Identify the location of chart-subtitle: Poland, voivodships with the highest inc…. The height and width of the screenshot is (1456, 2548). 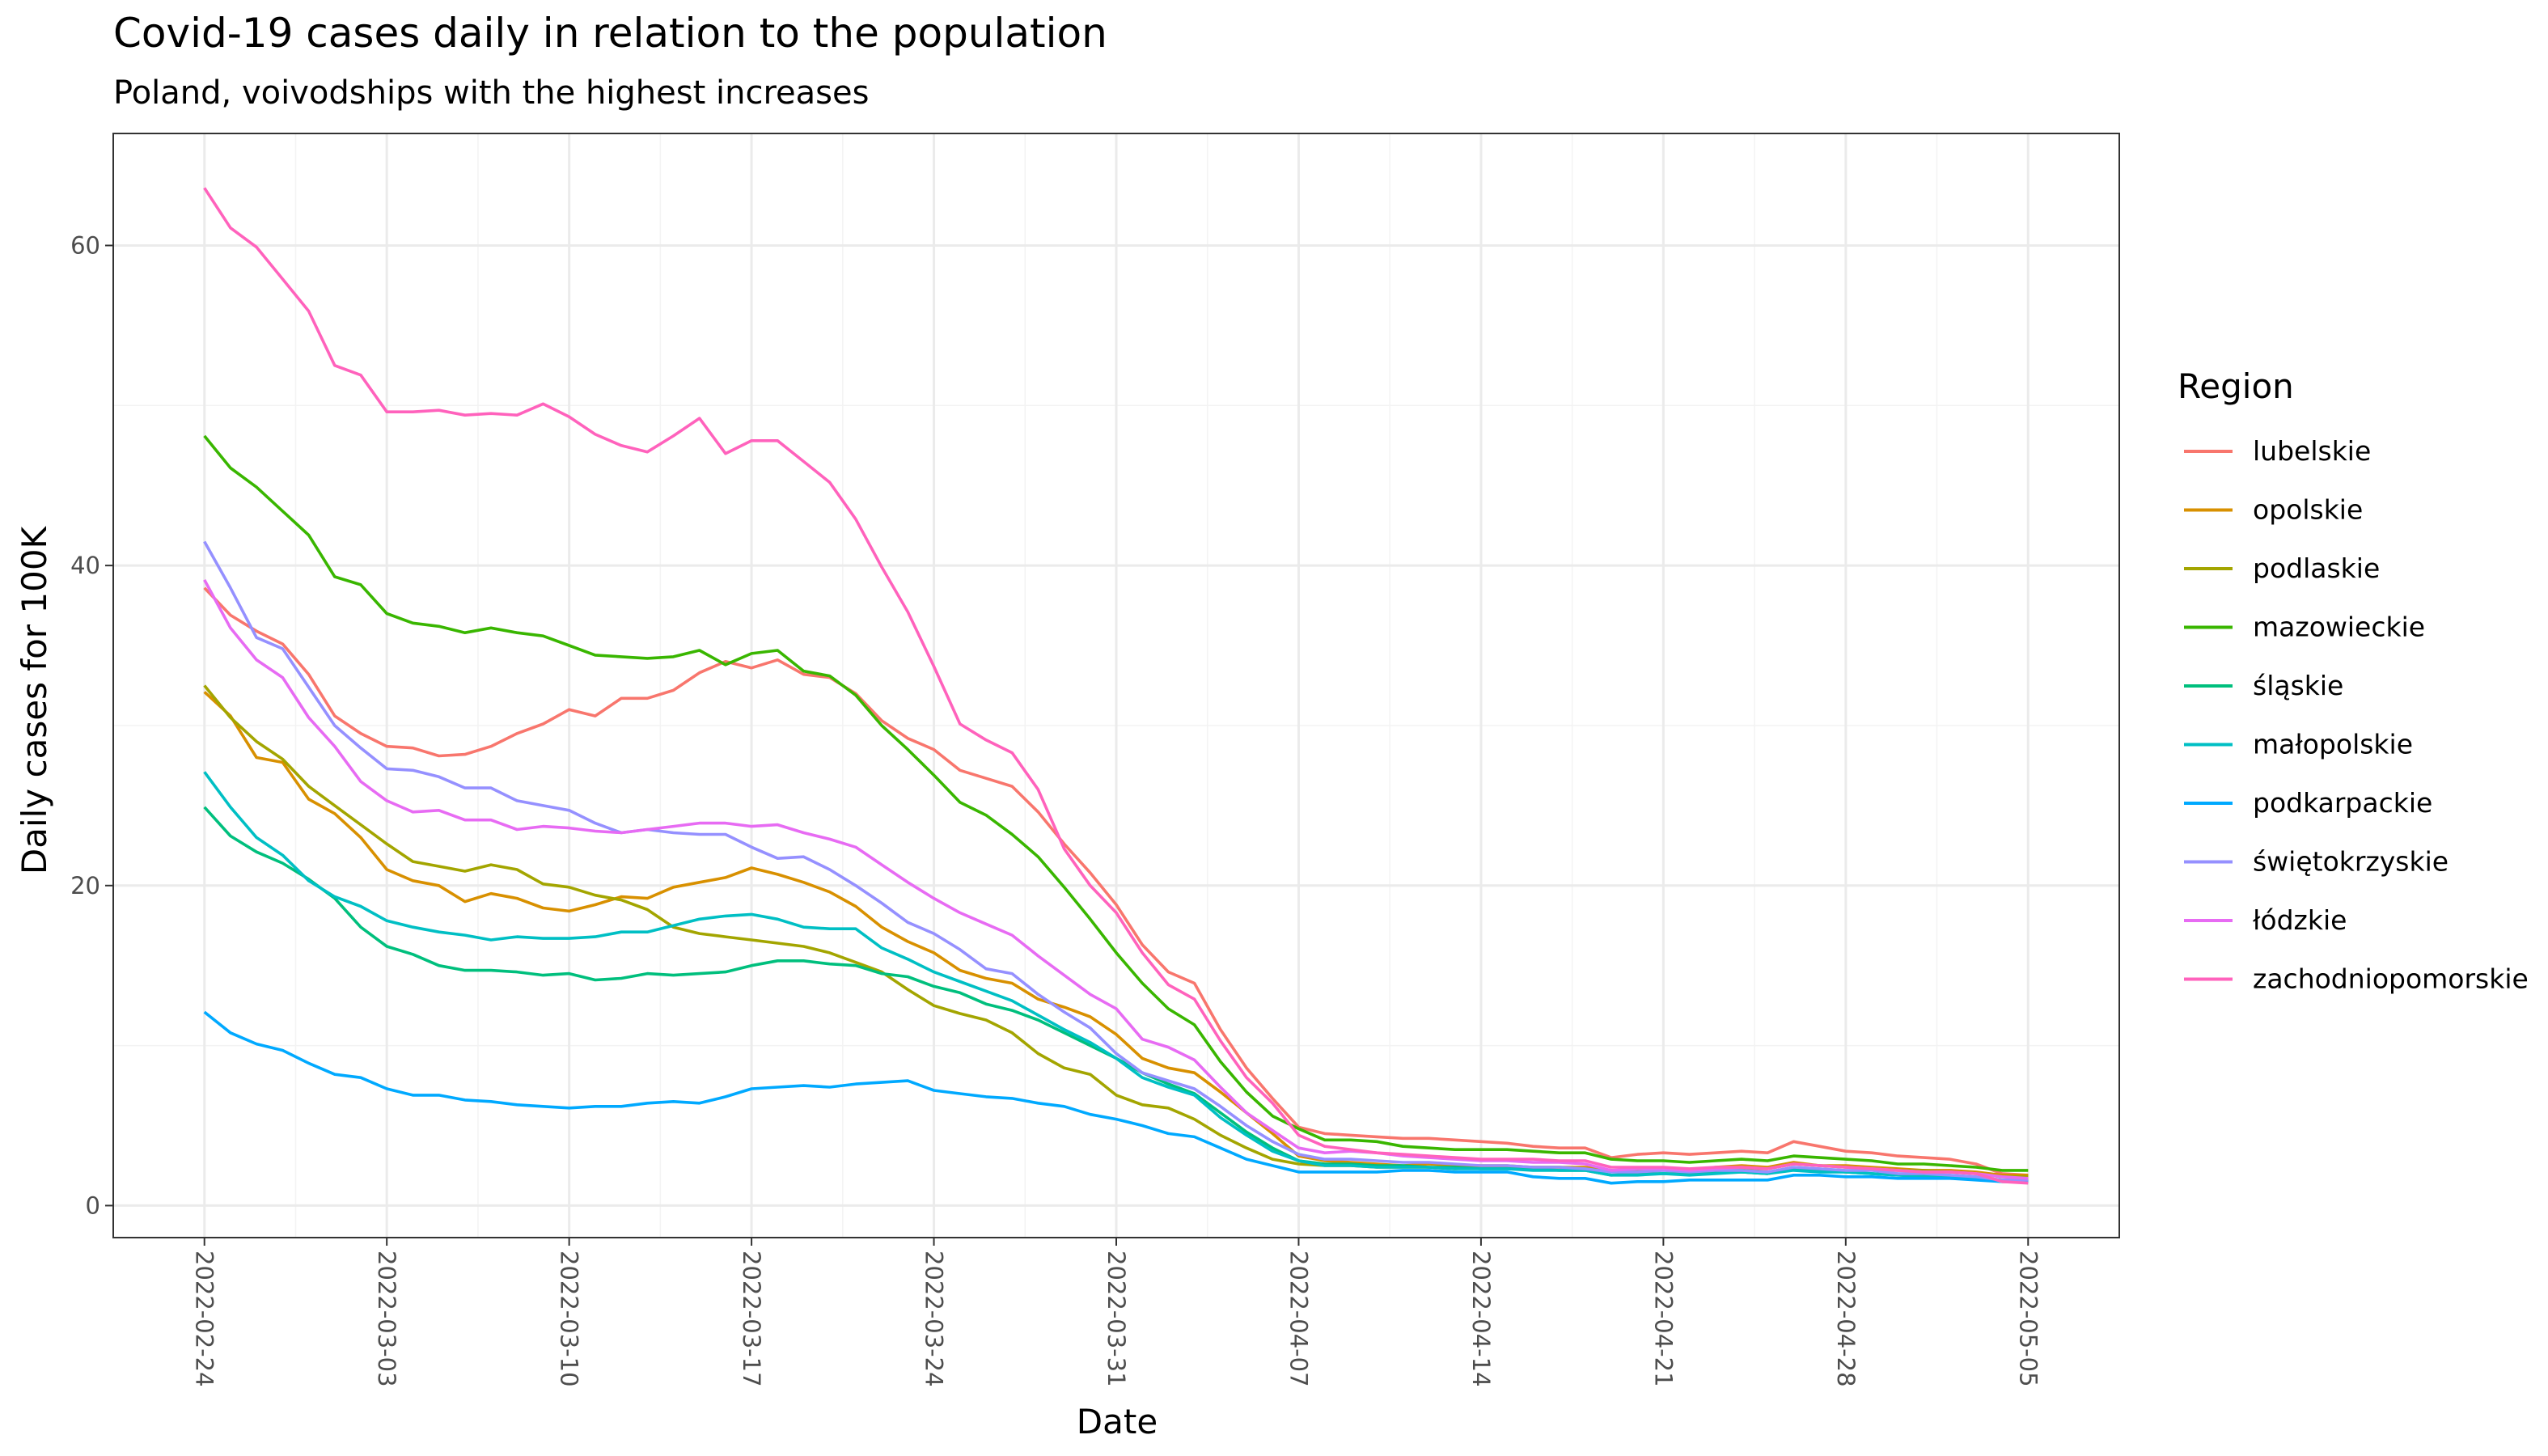
(491, 93).